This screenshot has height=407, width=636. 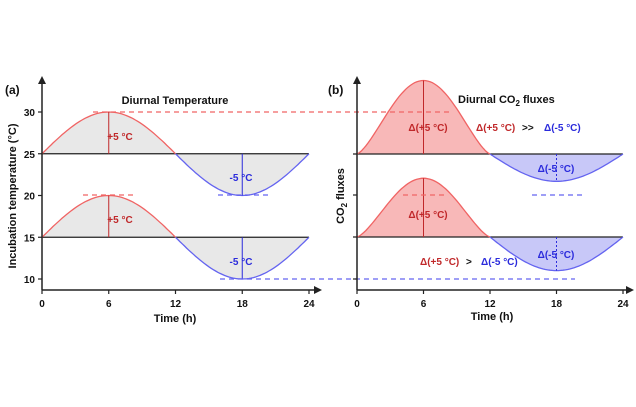 I want to click on x-tick-label-a: 0, so click(x=42, y=304).